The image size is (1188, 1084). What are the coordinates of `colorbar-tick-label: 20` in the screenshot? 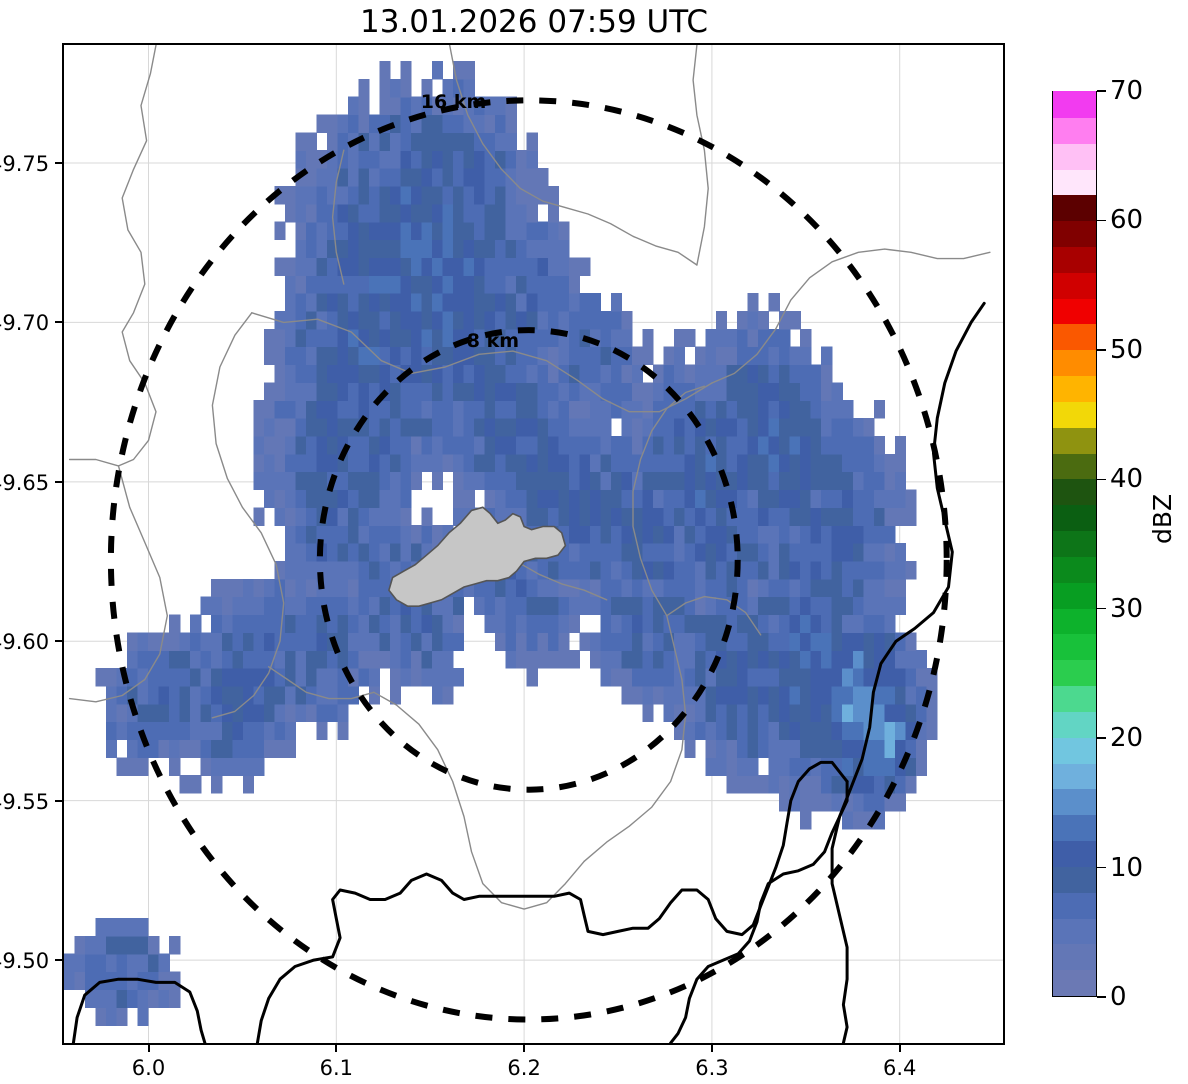 It's located at (1127, 738).